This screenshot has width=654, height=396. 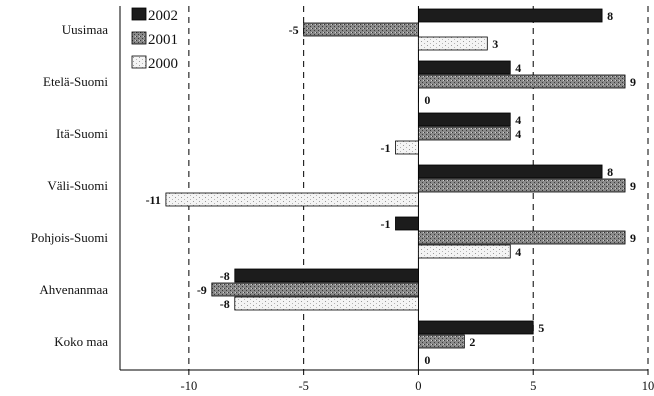 I want to click on category-label: Koko maa, so click(x=81, y=341).